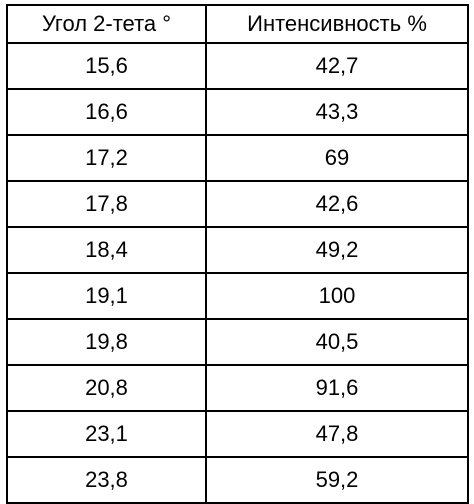  Describe the element at coordinates (106, 480) in the screenshot. I see `angle-cell: 23,8` at that location.